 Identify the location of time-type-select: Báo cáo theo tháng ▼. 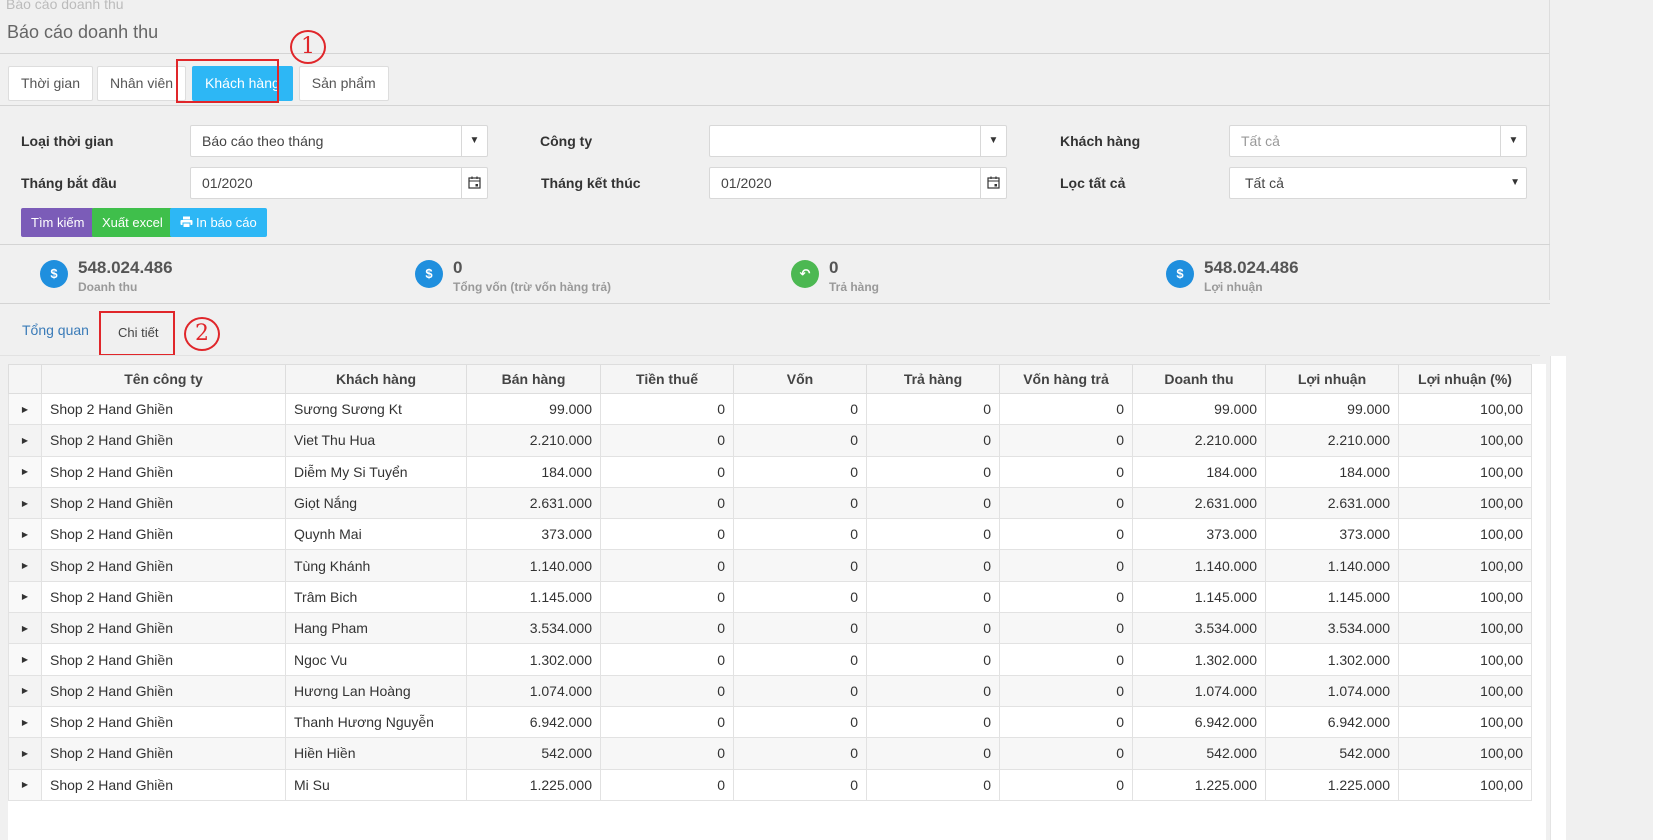
(339, 141).